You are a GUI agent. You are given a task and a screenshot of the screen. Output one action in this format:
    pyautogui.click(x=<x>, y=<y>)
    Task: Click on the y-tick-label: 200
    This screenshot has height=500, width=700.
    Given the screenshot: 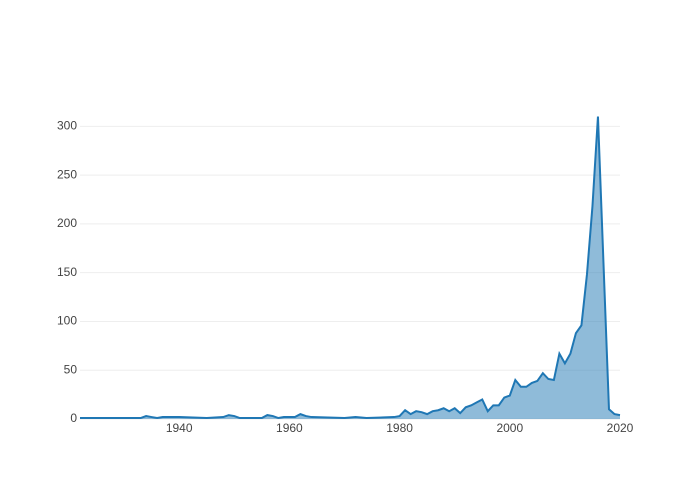 What is the action you would take?
    pyautogui.click(x=67, y=223)
    